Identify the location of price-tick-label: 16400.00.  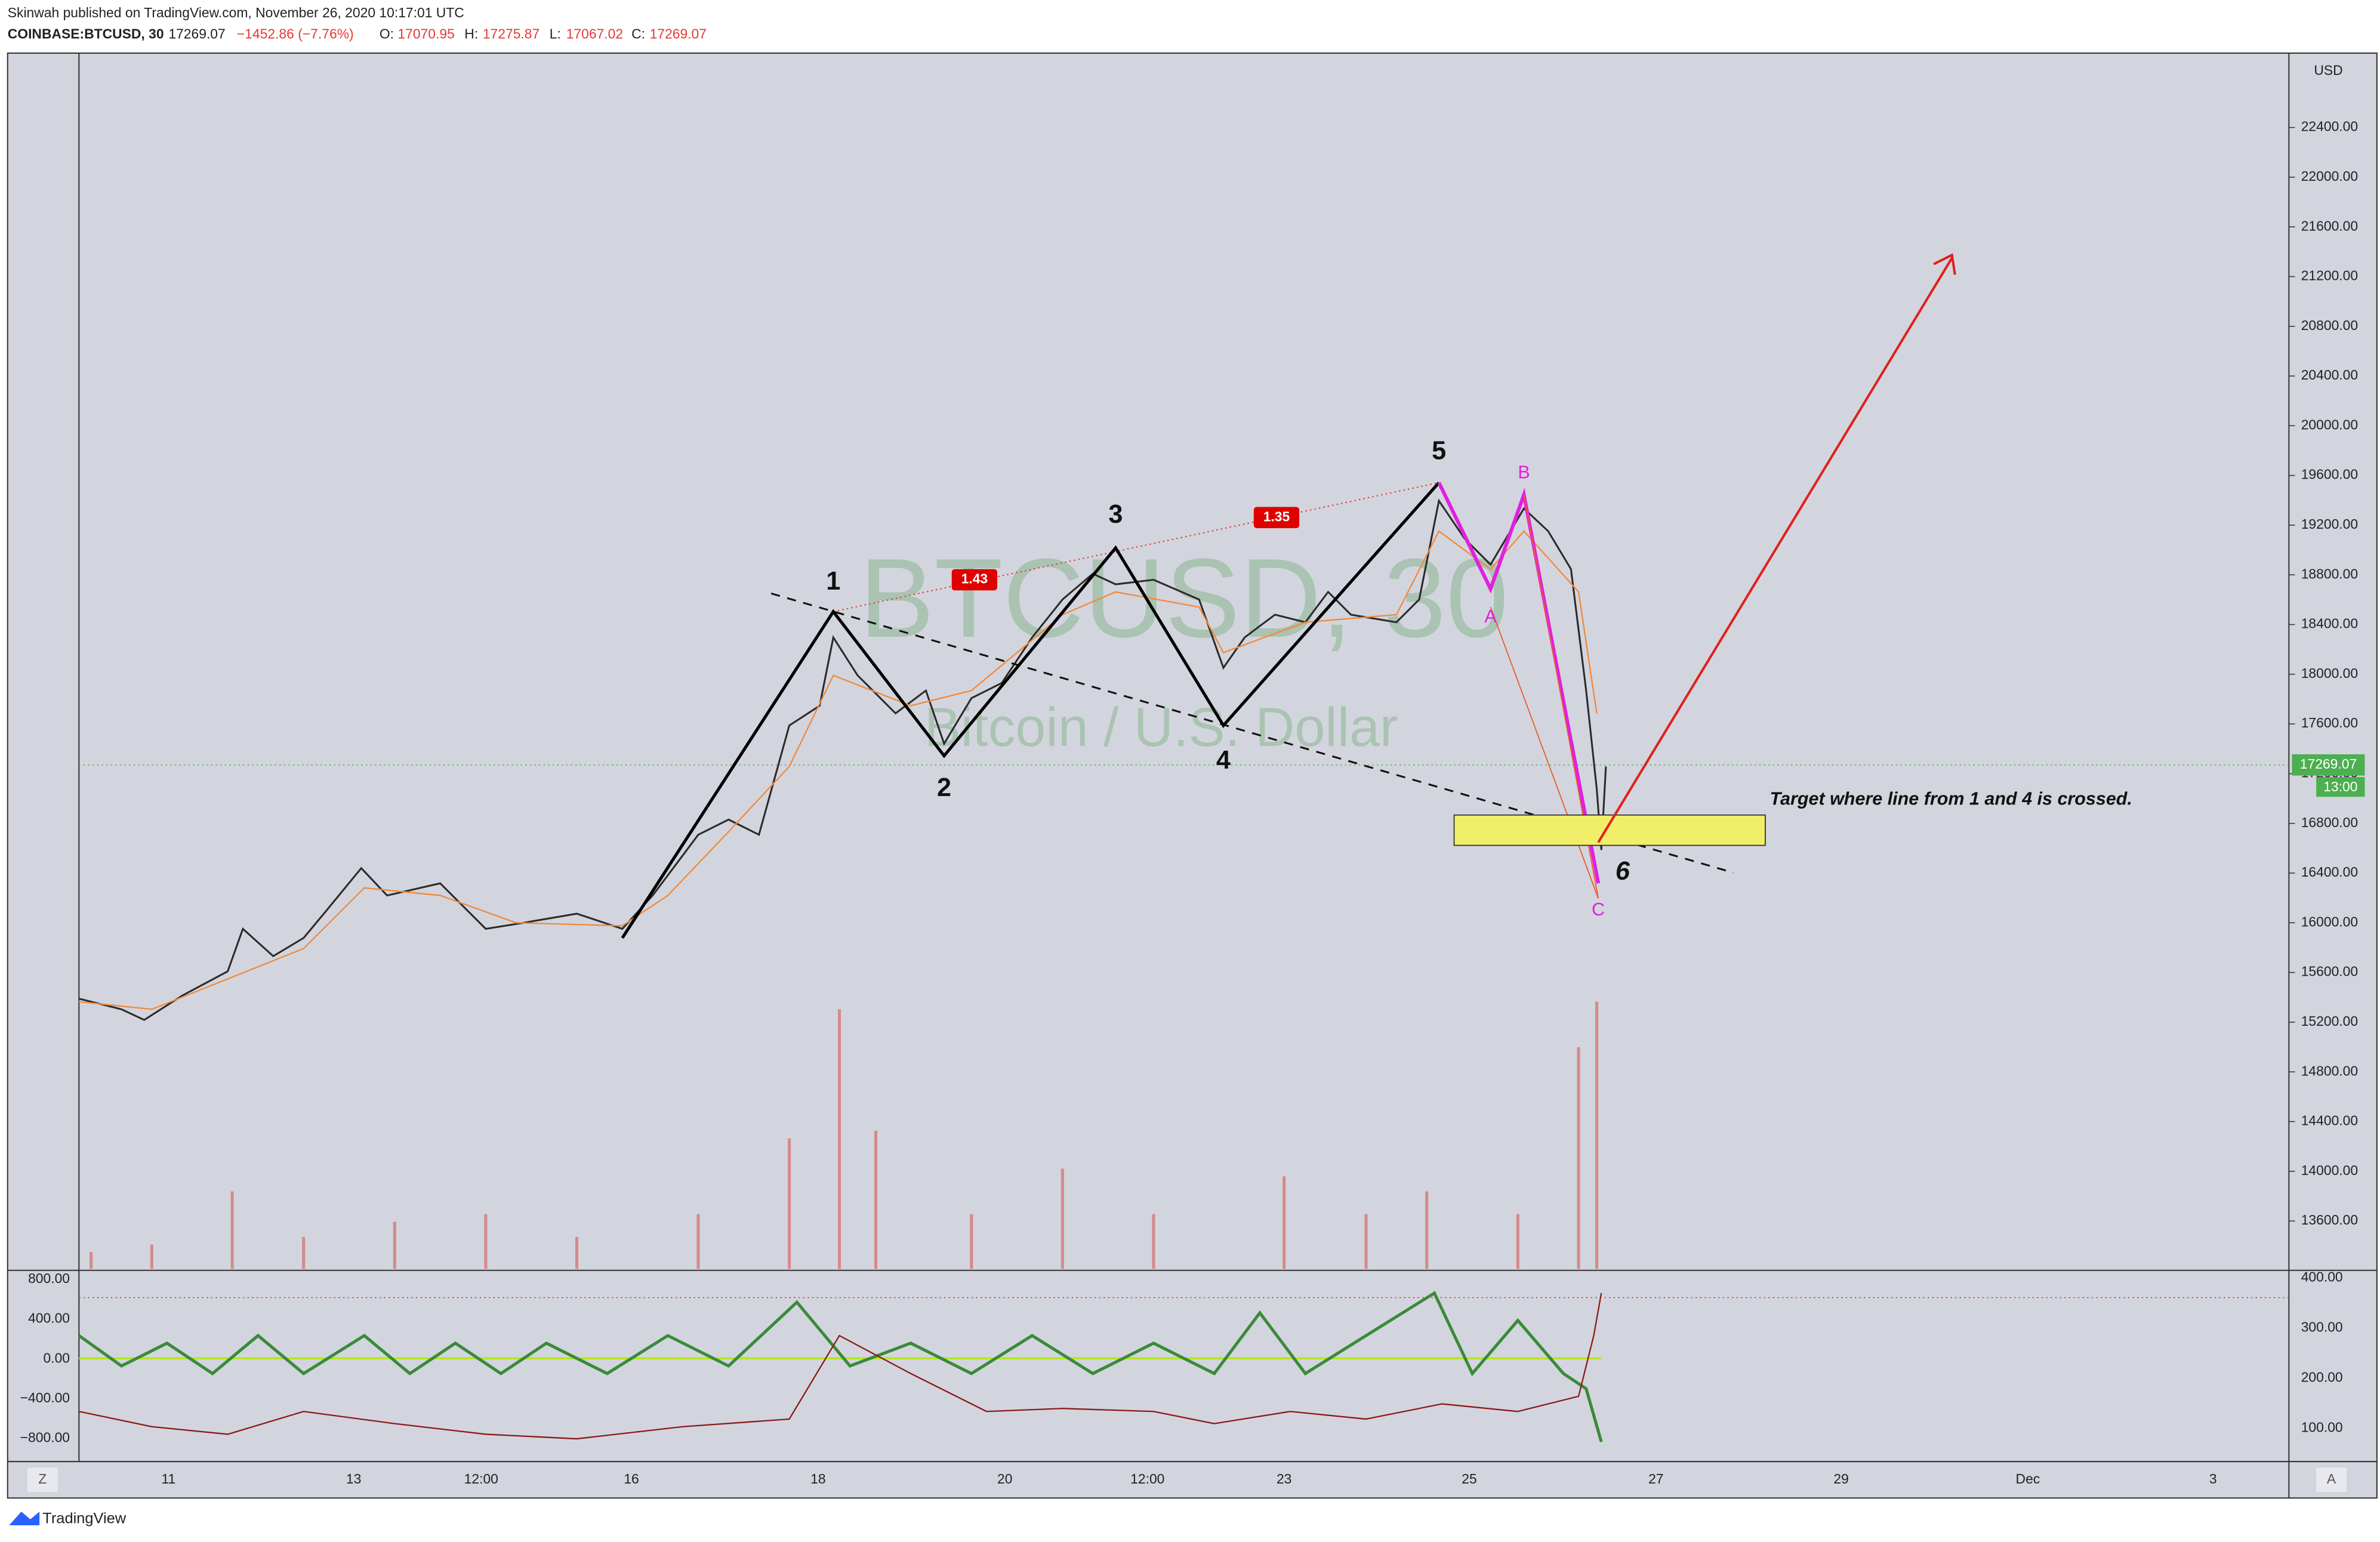
(2329, 872).